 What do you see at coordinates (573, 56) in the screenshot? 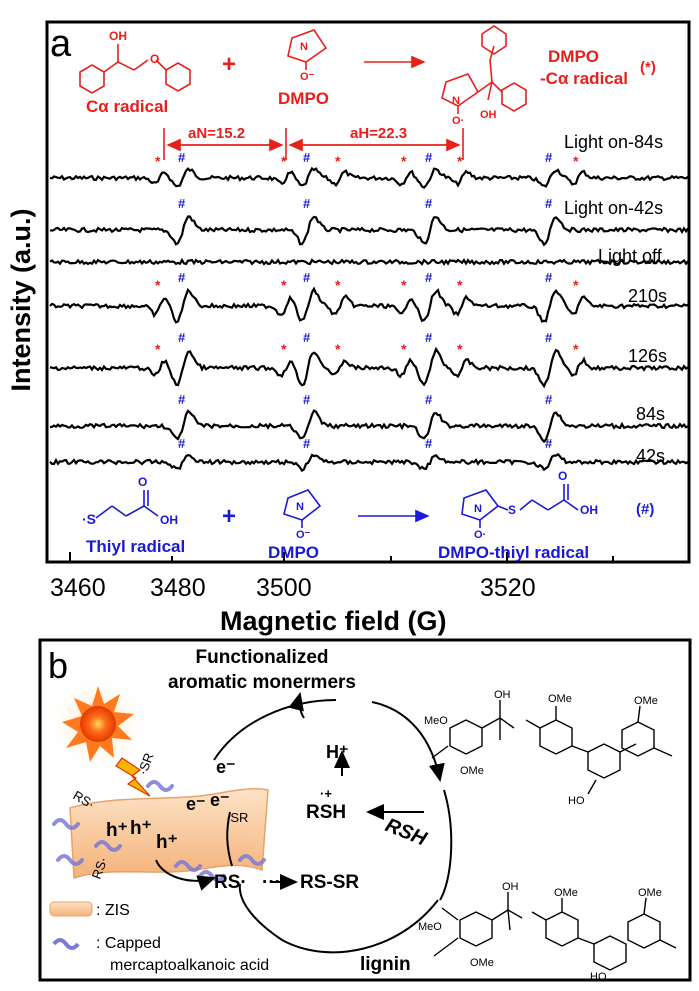
I see `dmpo-calpha-line1: DMPO` at bounding box center [573, 56].